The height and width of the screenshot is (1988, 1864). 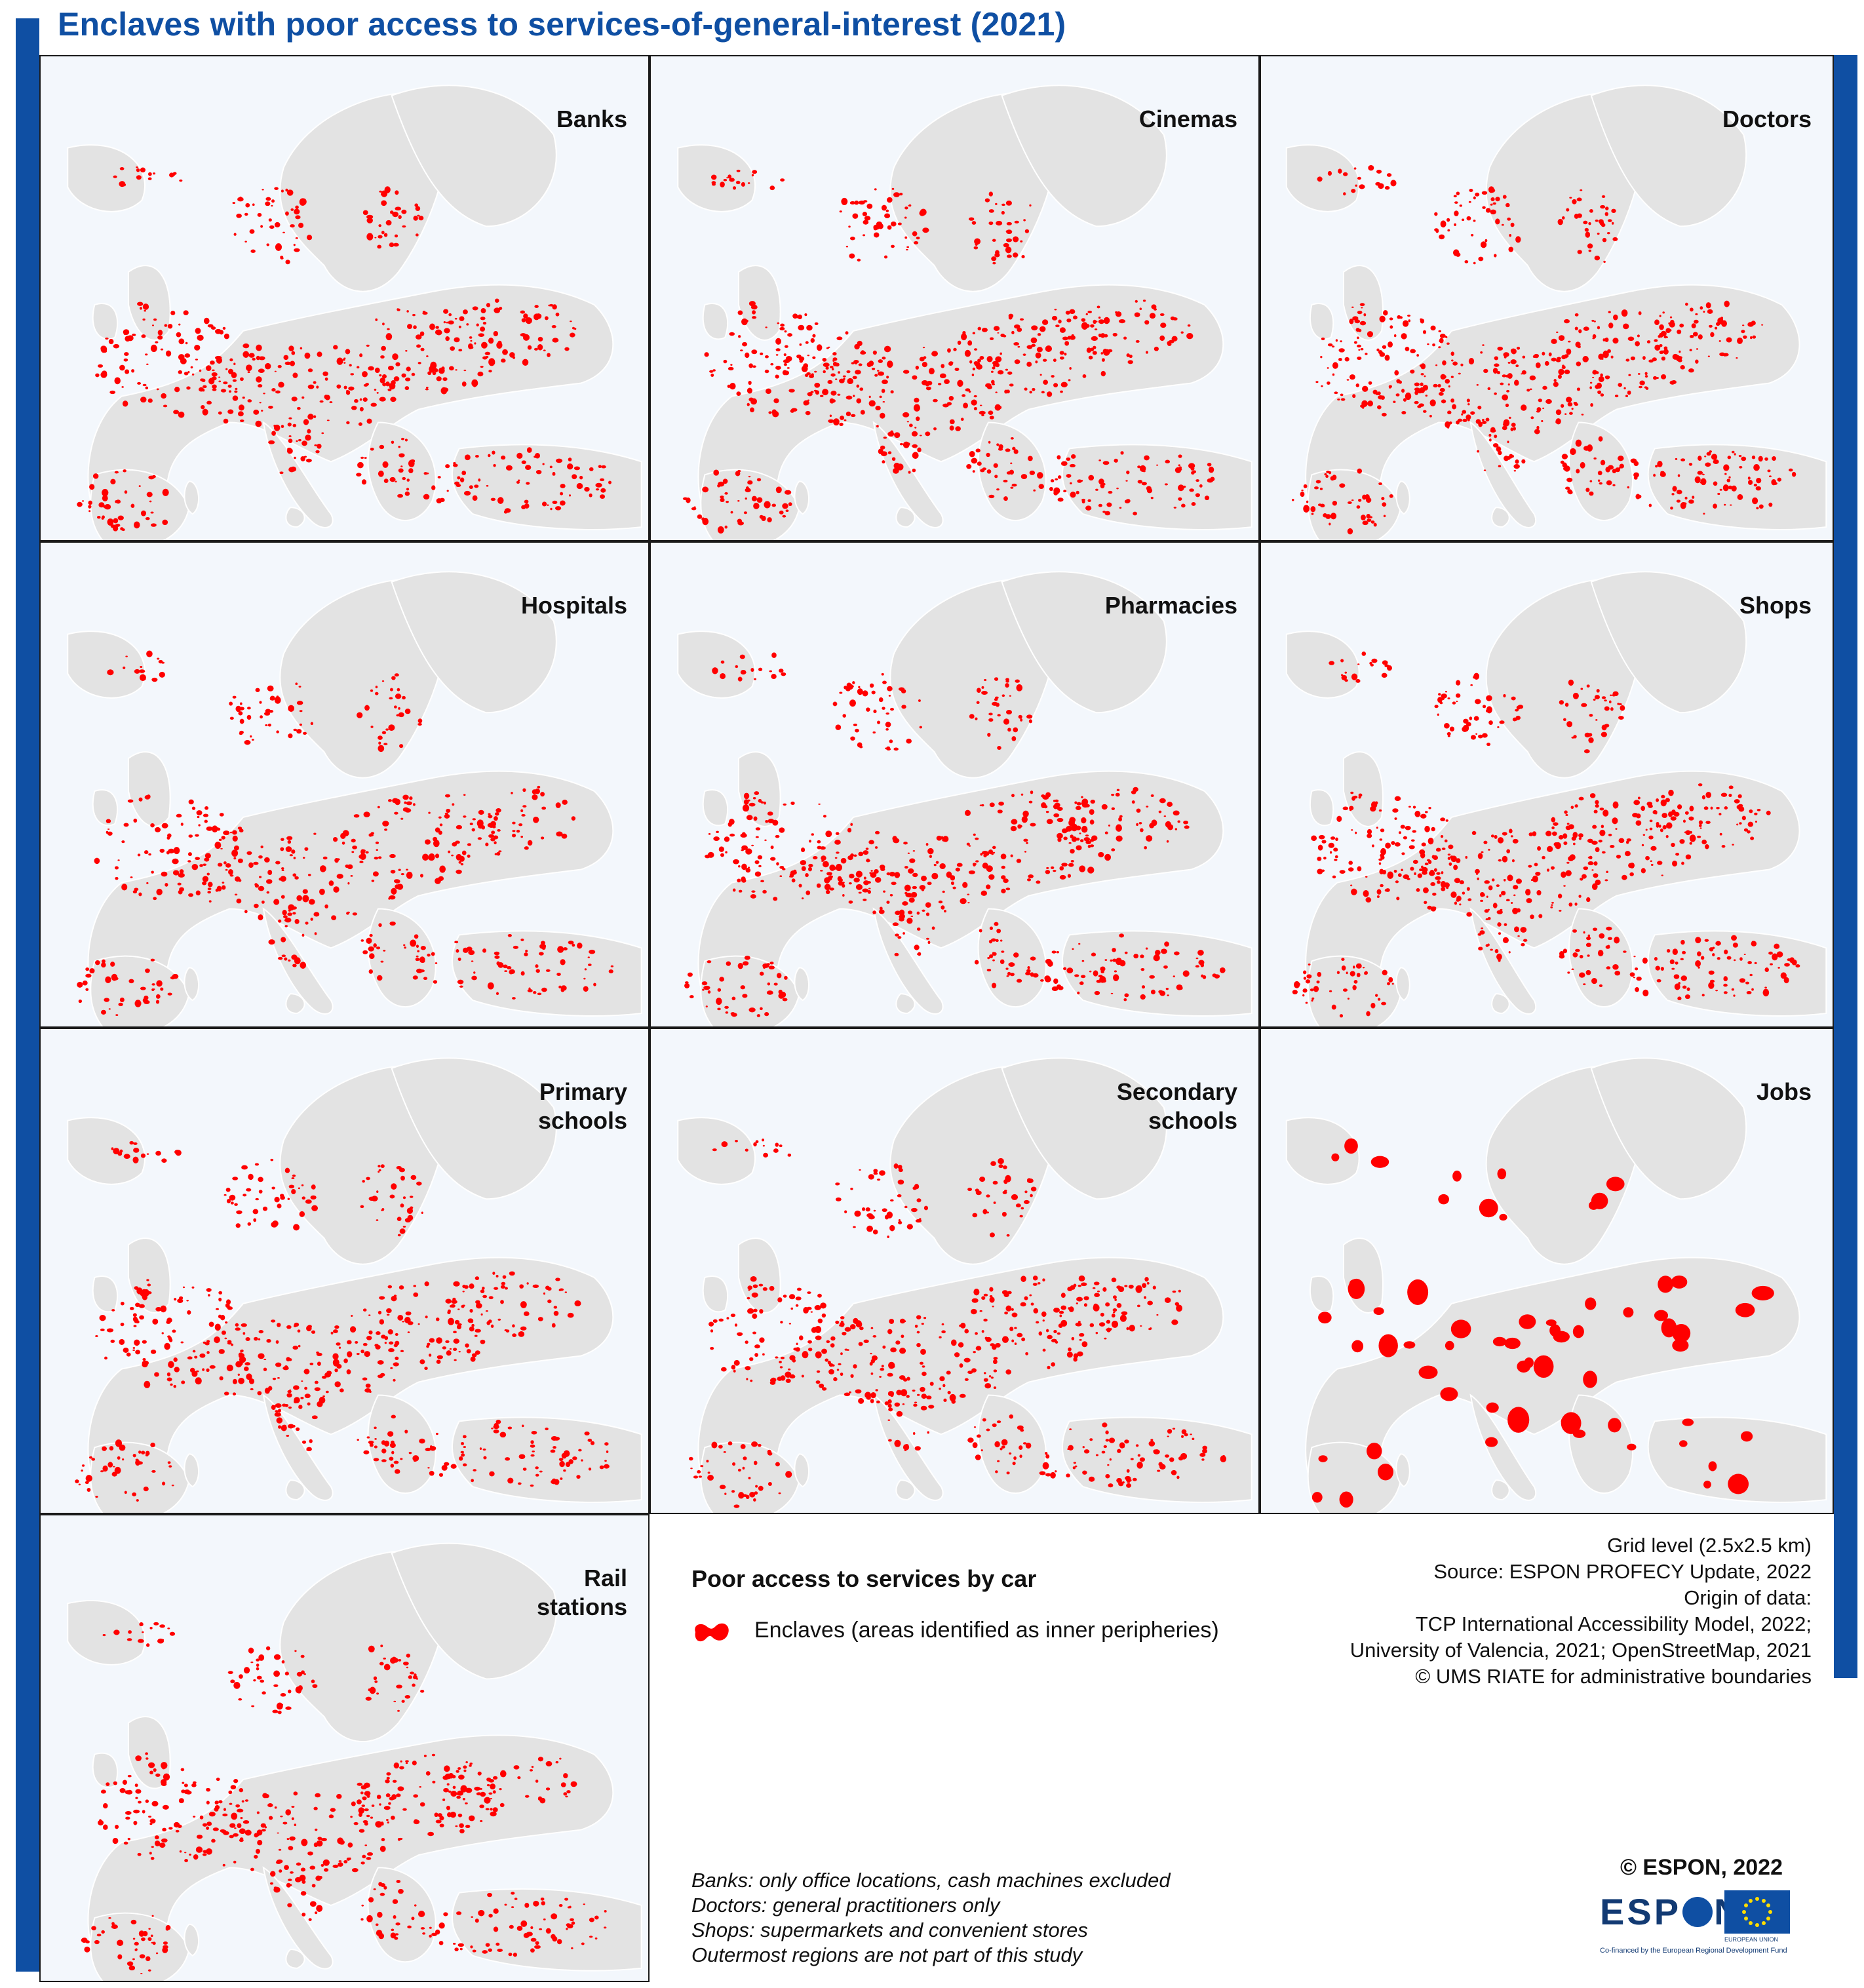 I want to click on land-shape, so click(x=1354, y=990).